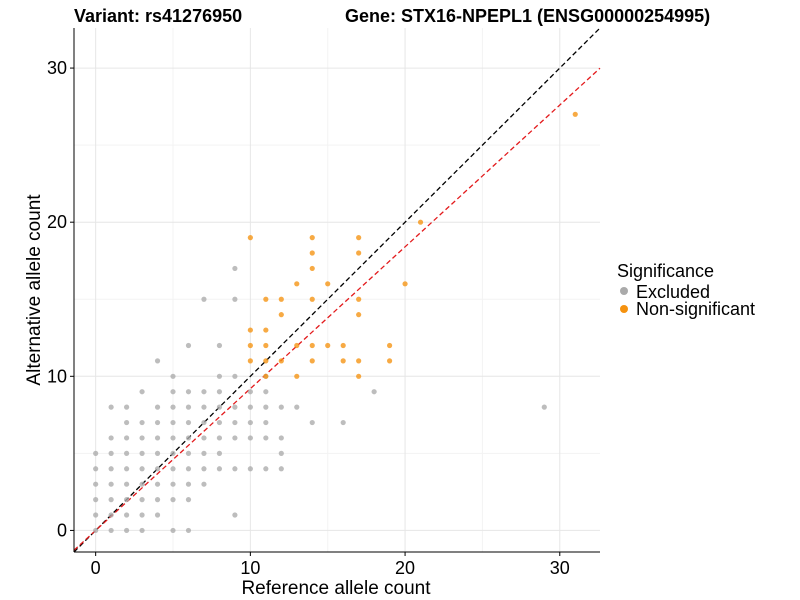 Image resolution: width=800 pixels, height=600 pixels. What do you see at coordinates (560, 568) in the screenshot?
I see `x-tick-label: 30` at bounding box center [560, 568].